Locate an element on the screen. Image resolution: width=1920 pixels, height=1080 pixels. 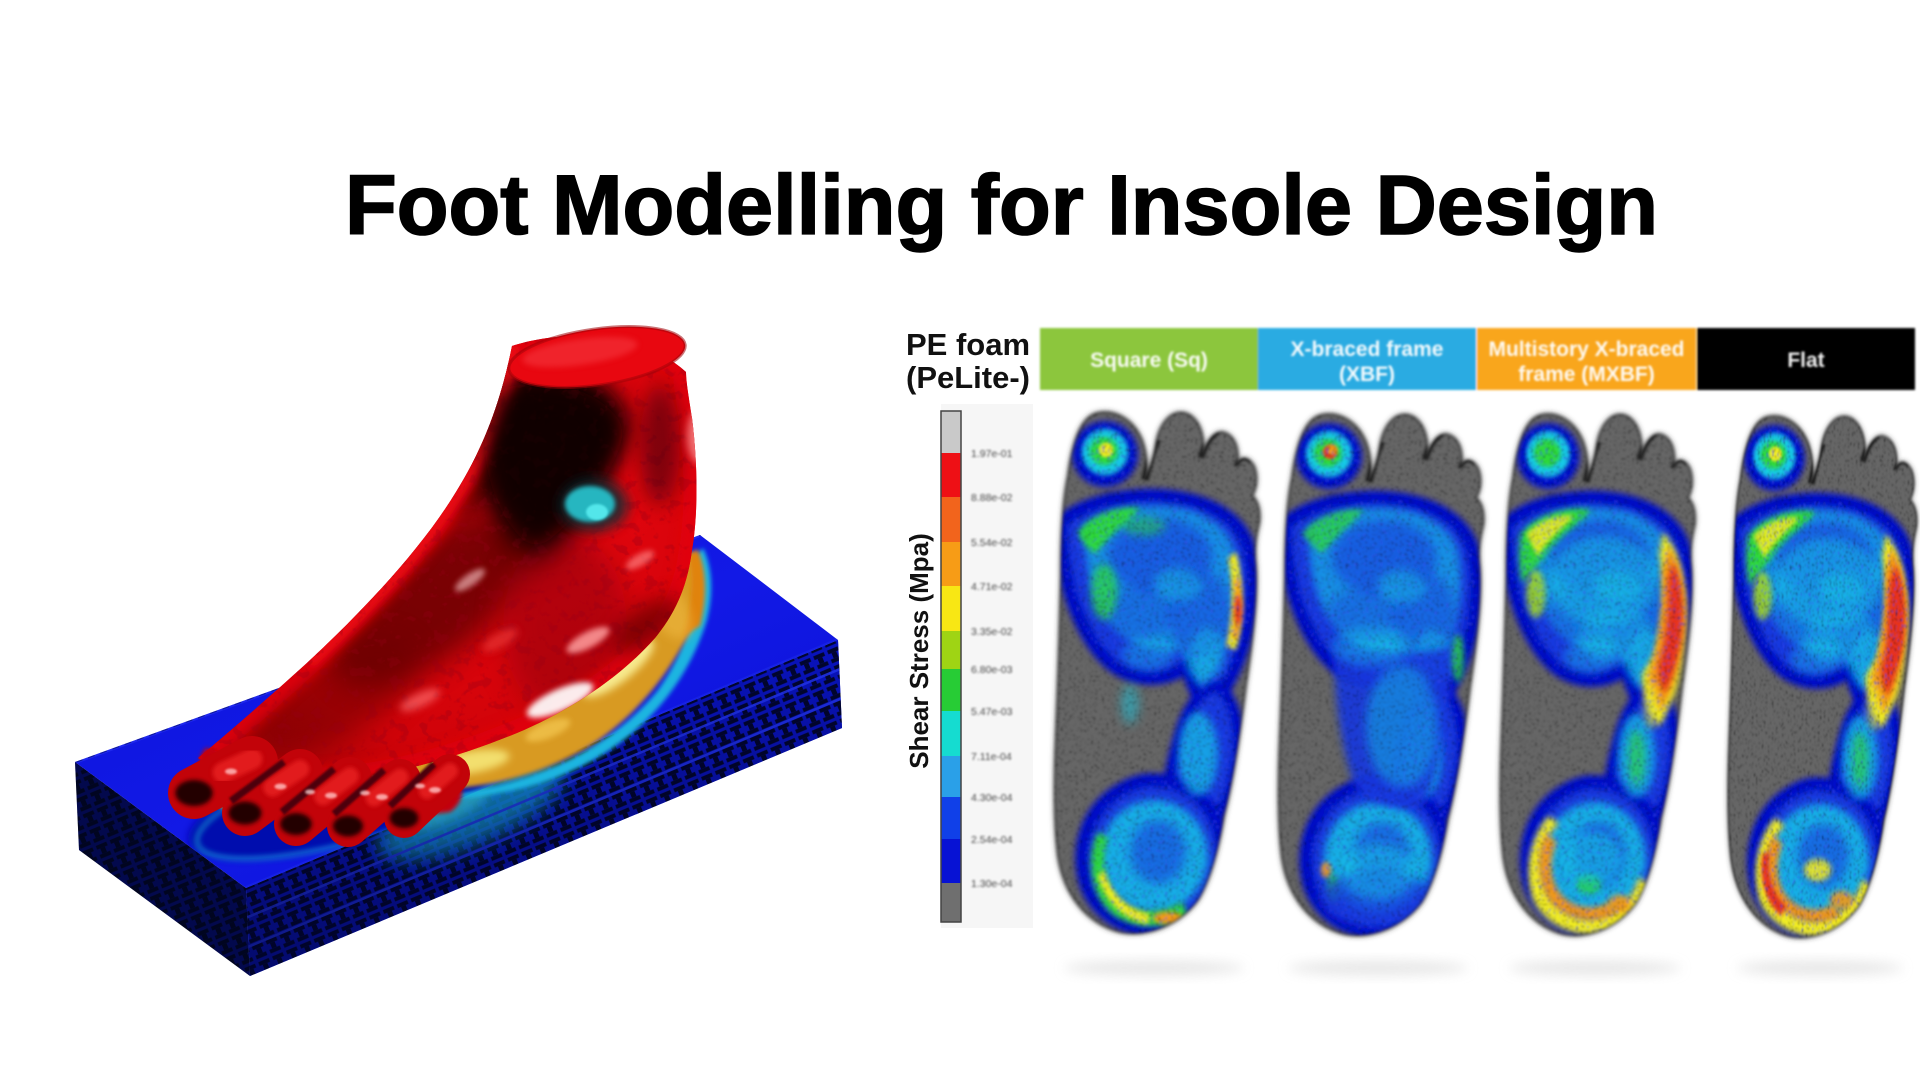
svg-text: 6.80e-03 is located at coordinates (992, 670).